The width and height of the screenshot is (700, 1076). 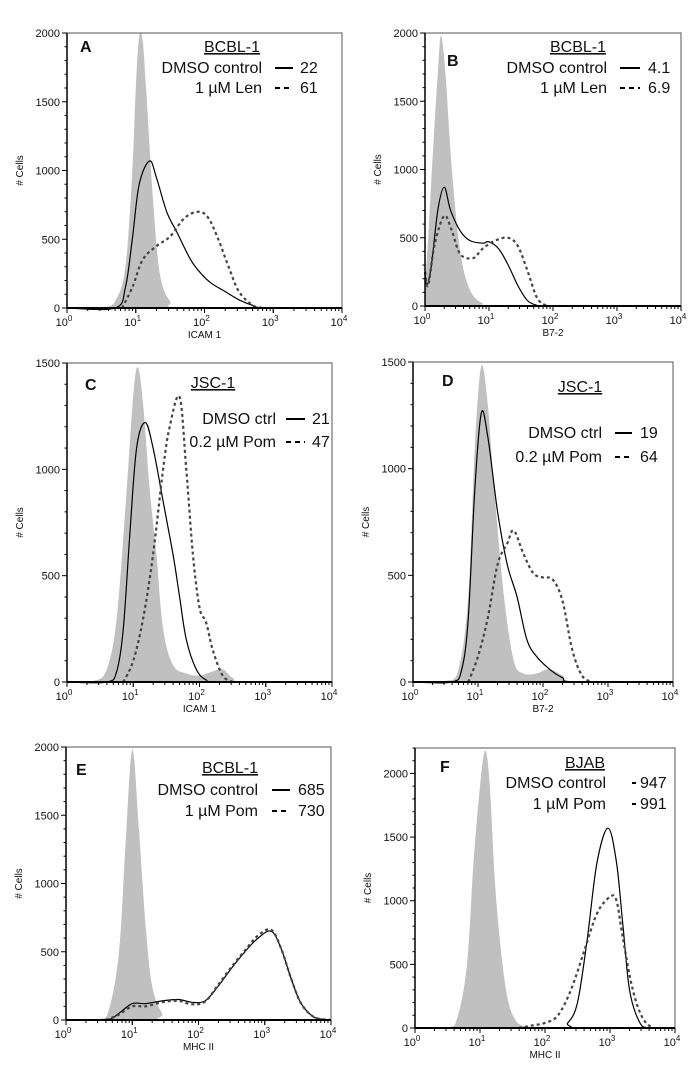 I want to click on legend-mfi-value: 22, so click(x=309, y=68).